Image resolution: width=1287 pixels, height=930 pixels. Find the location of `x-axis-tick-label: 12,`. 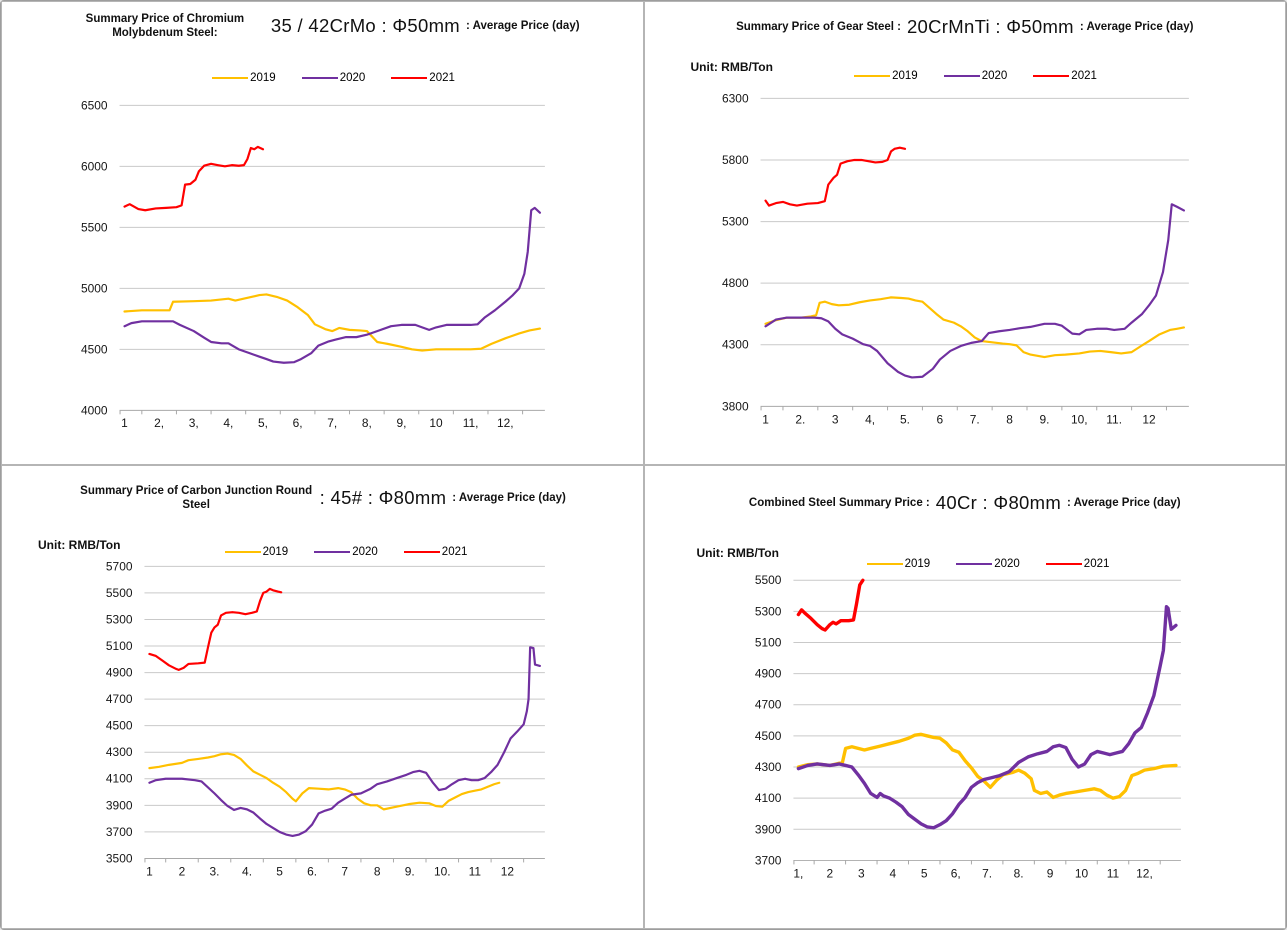

x-axis-tick-label: 12, is located at coordinates (505, 423).